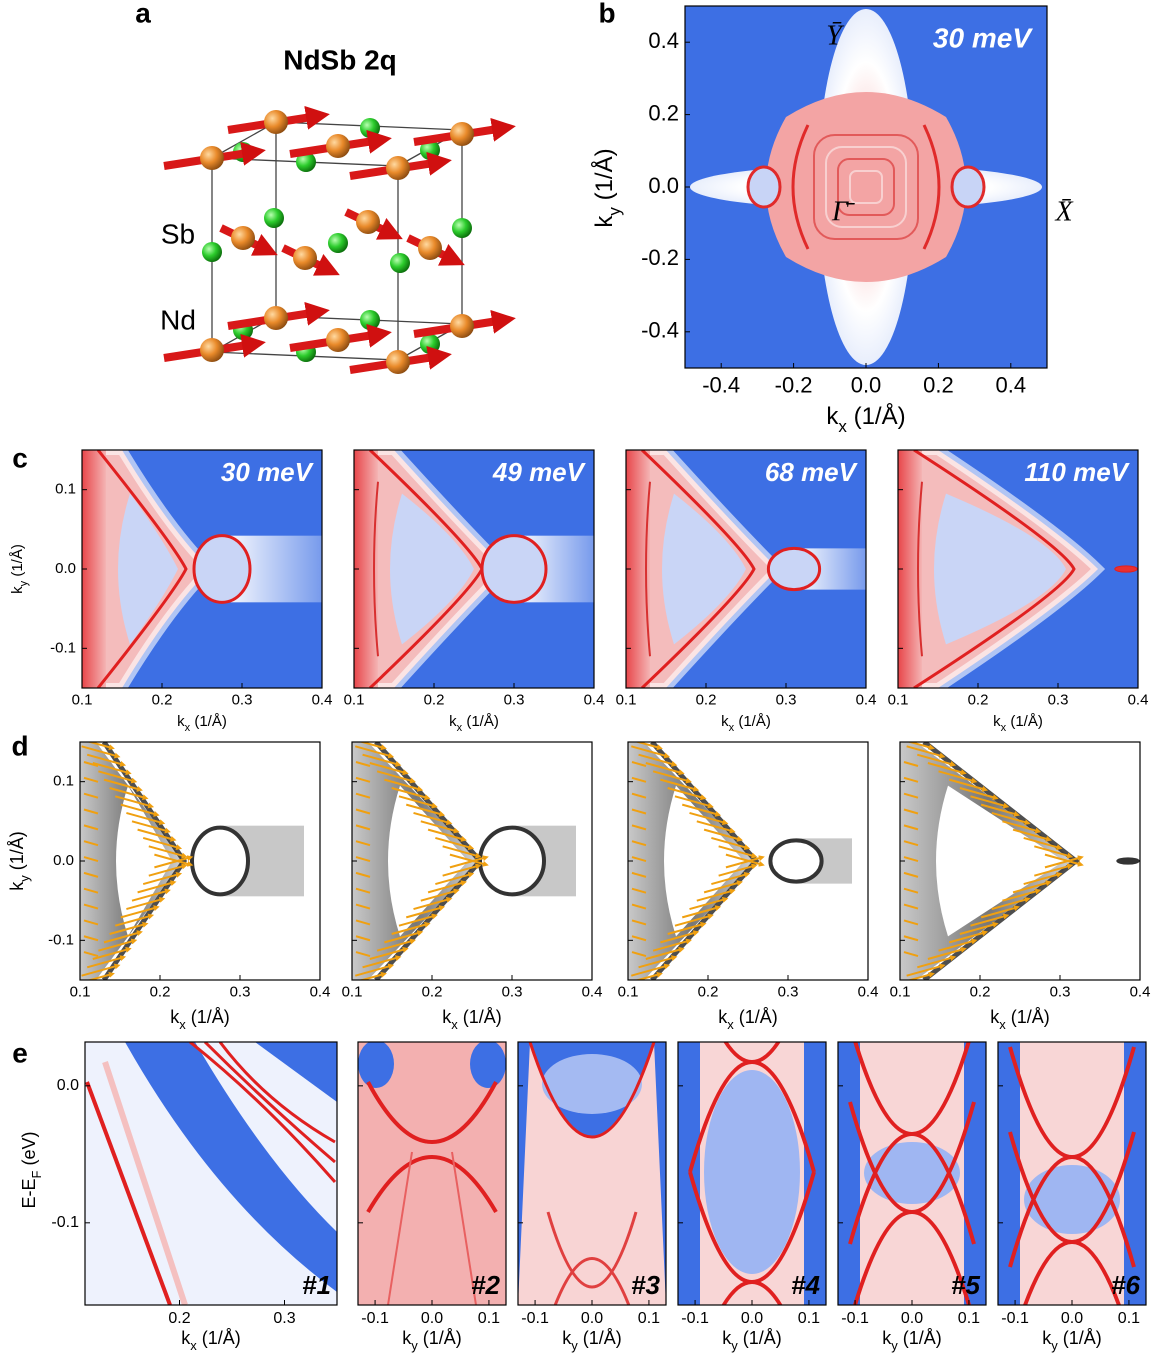  Describe the element at coordinates (898, 700) in the screenshot. I see `x-tick-label: 0.1` at that location.